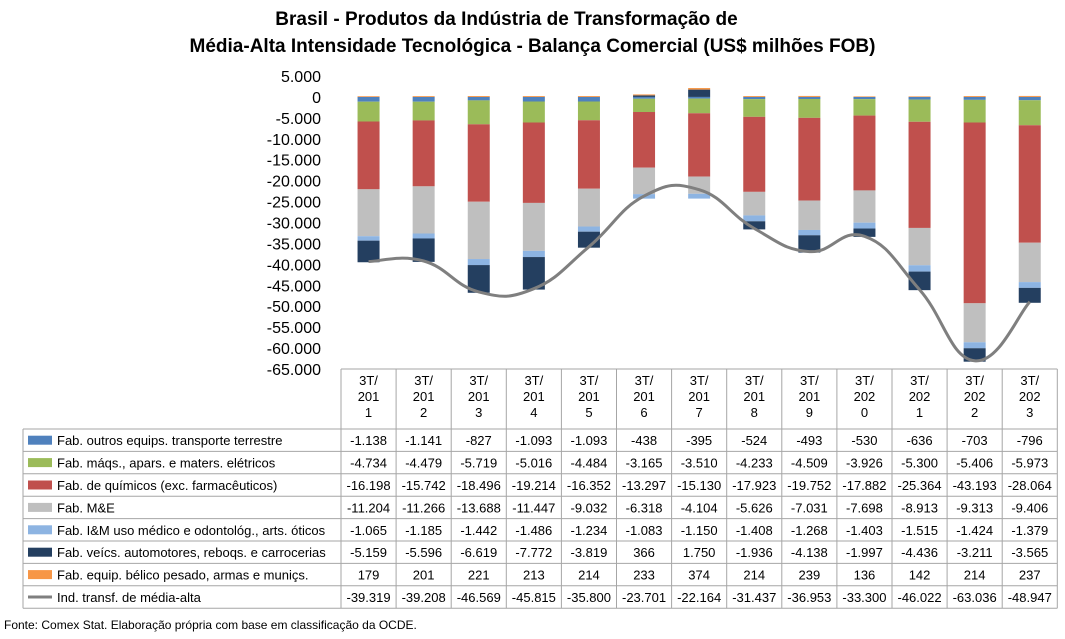 The image size is (1065, 639). I want to click on data-label: -5.596, so click(423, 552).